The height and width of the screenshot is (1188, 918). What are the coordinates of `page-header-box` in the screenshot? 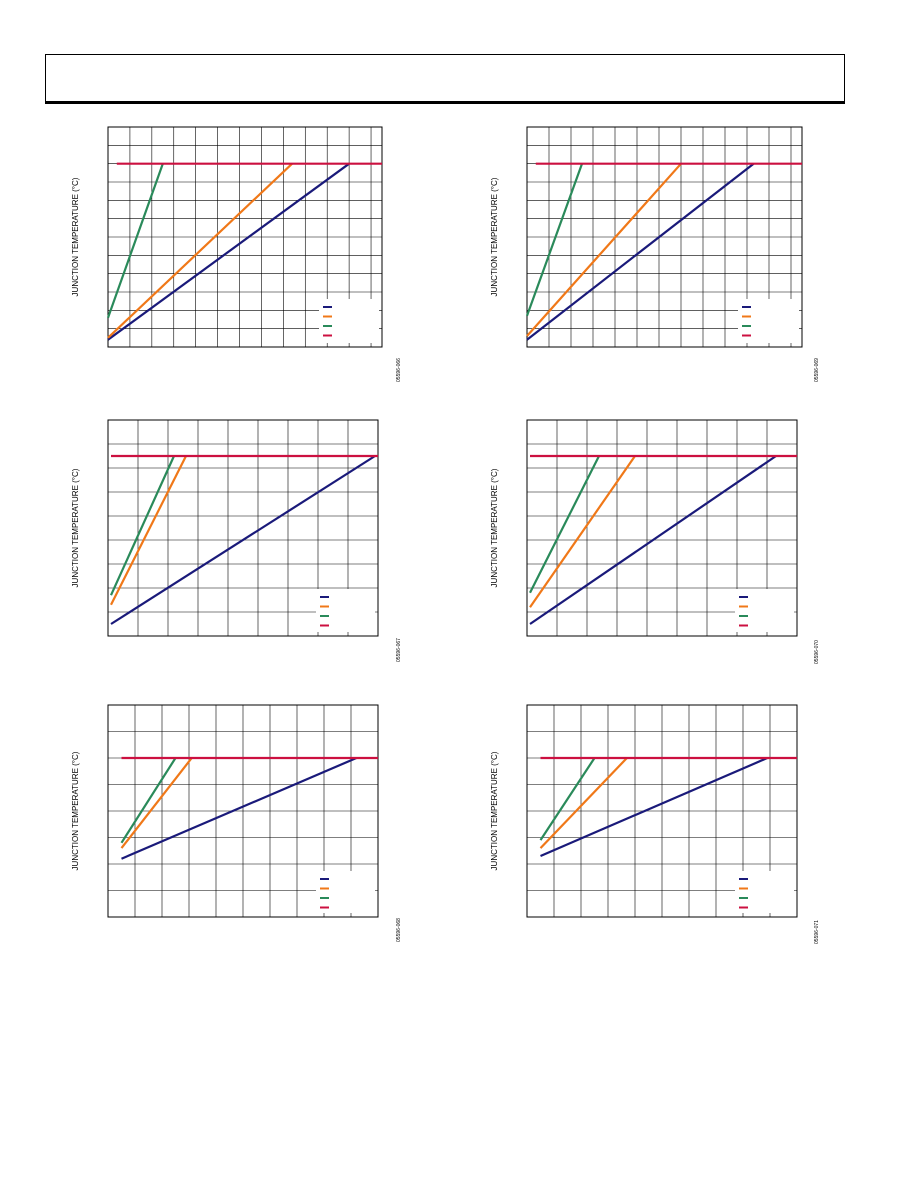 It's located at (445, 79).